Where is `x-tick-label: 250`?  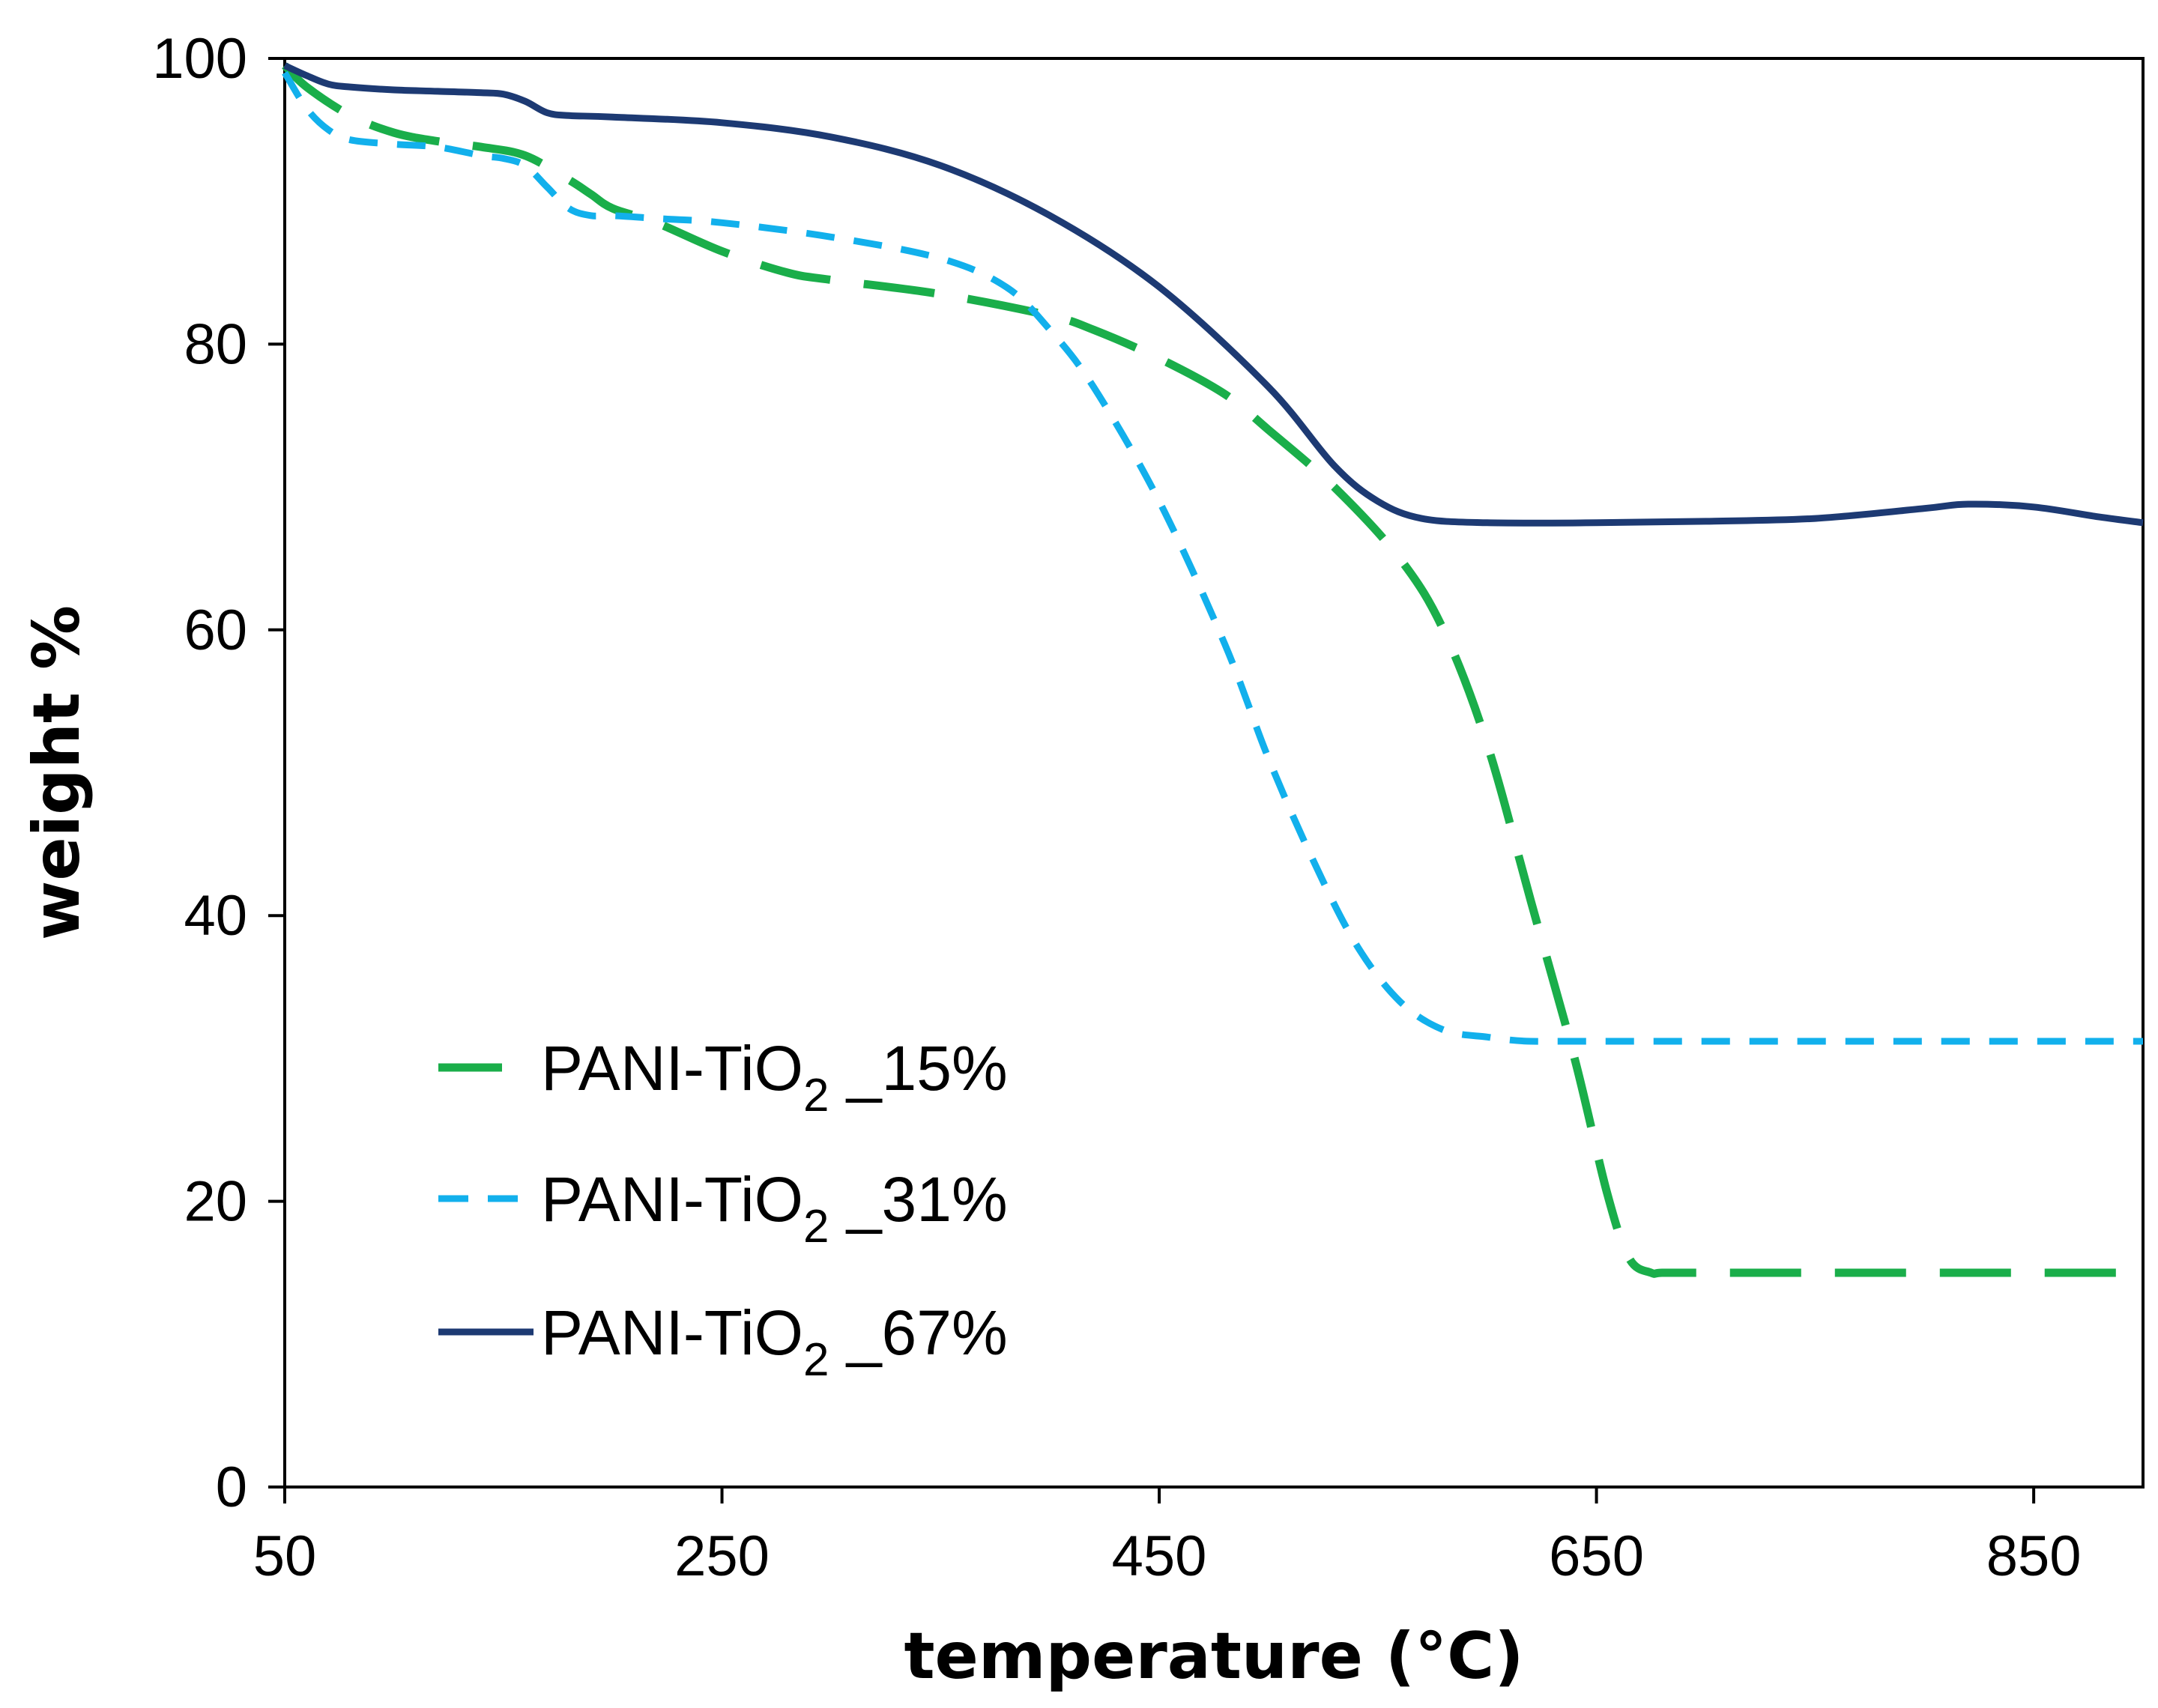
x-tick-label: 250 is located at coordinates (722, 1556).